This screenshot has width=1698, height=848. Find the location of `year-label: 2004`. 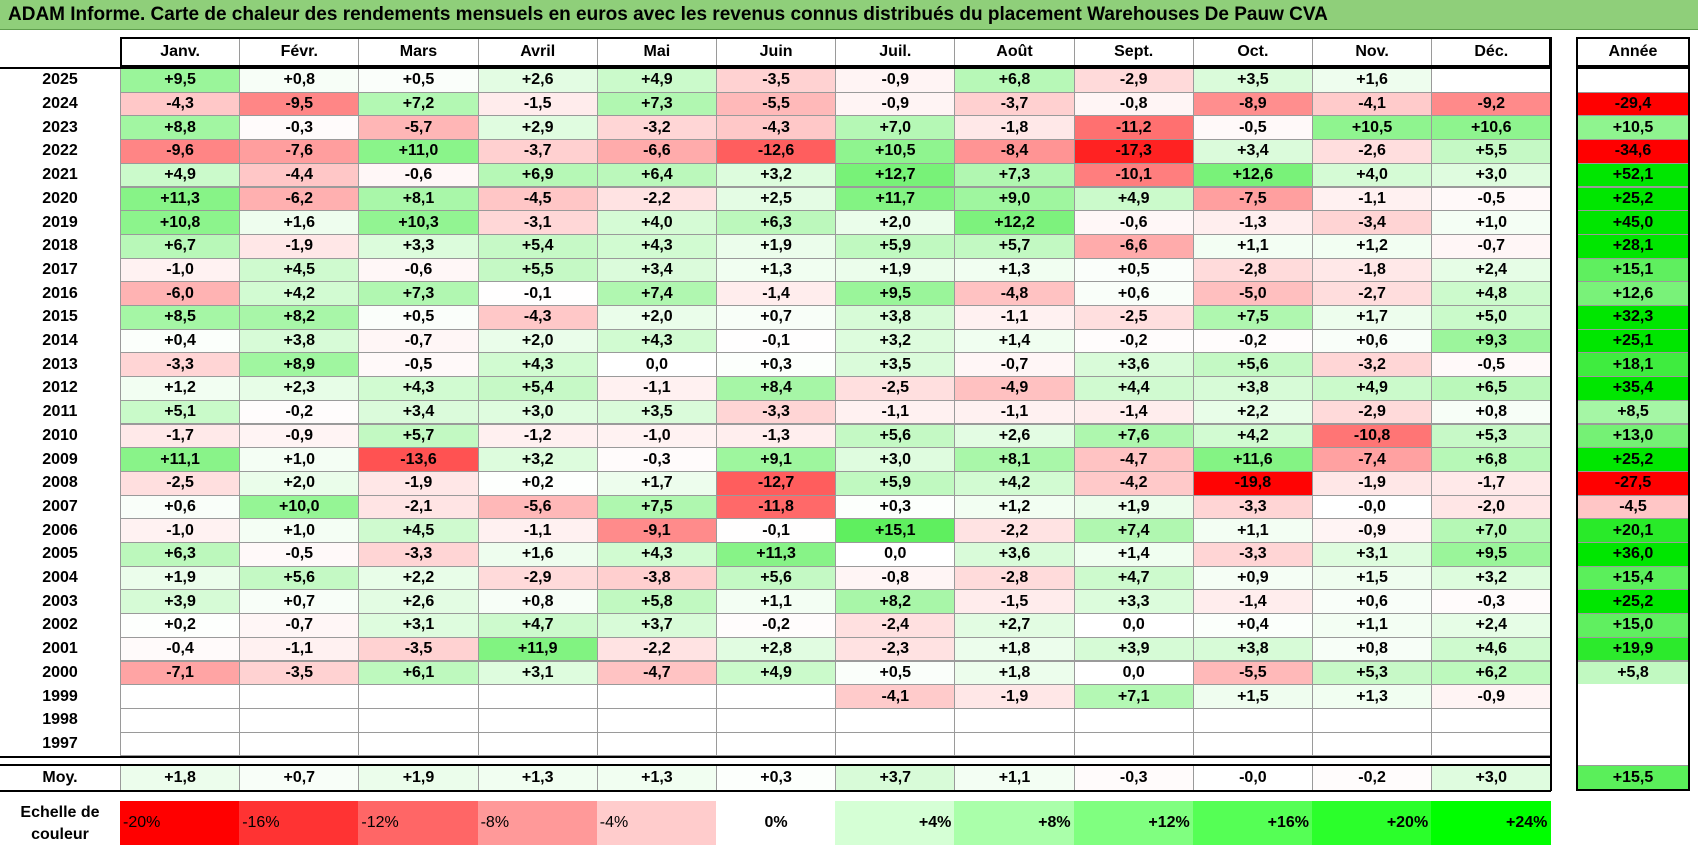

year-label: 2004 is located at coordinates (60, 578).